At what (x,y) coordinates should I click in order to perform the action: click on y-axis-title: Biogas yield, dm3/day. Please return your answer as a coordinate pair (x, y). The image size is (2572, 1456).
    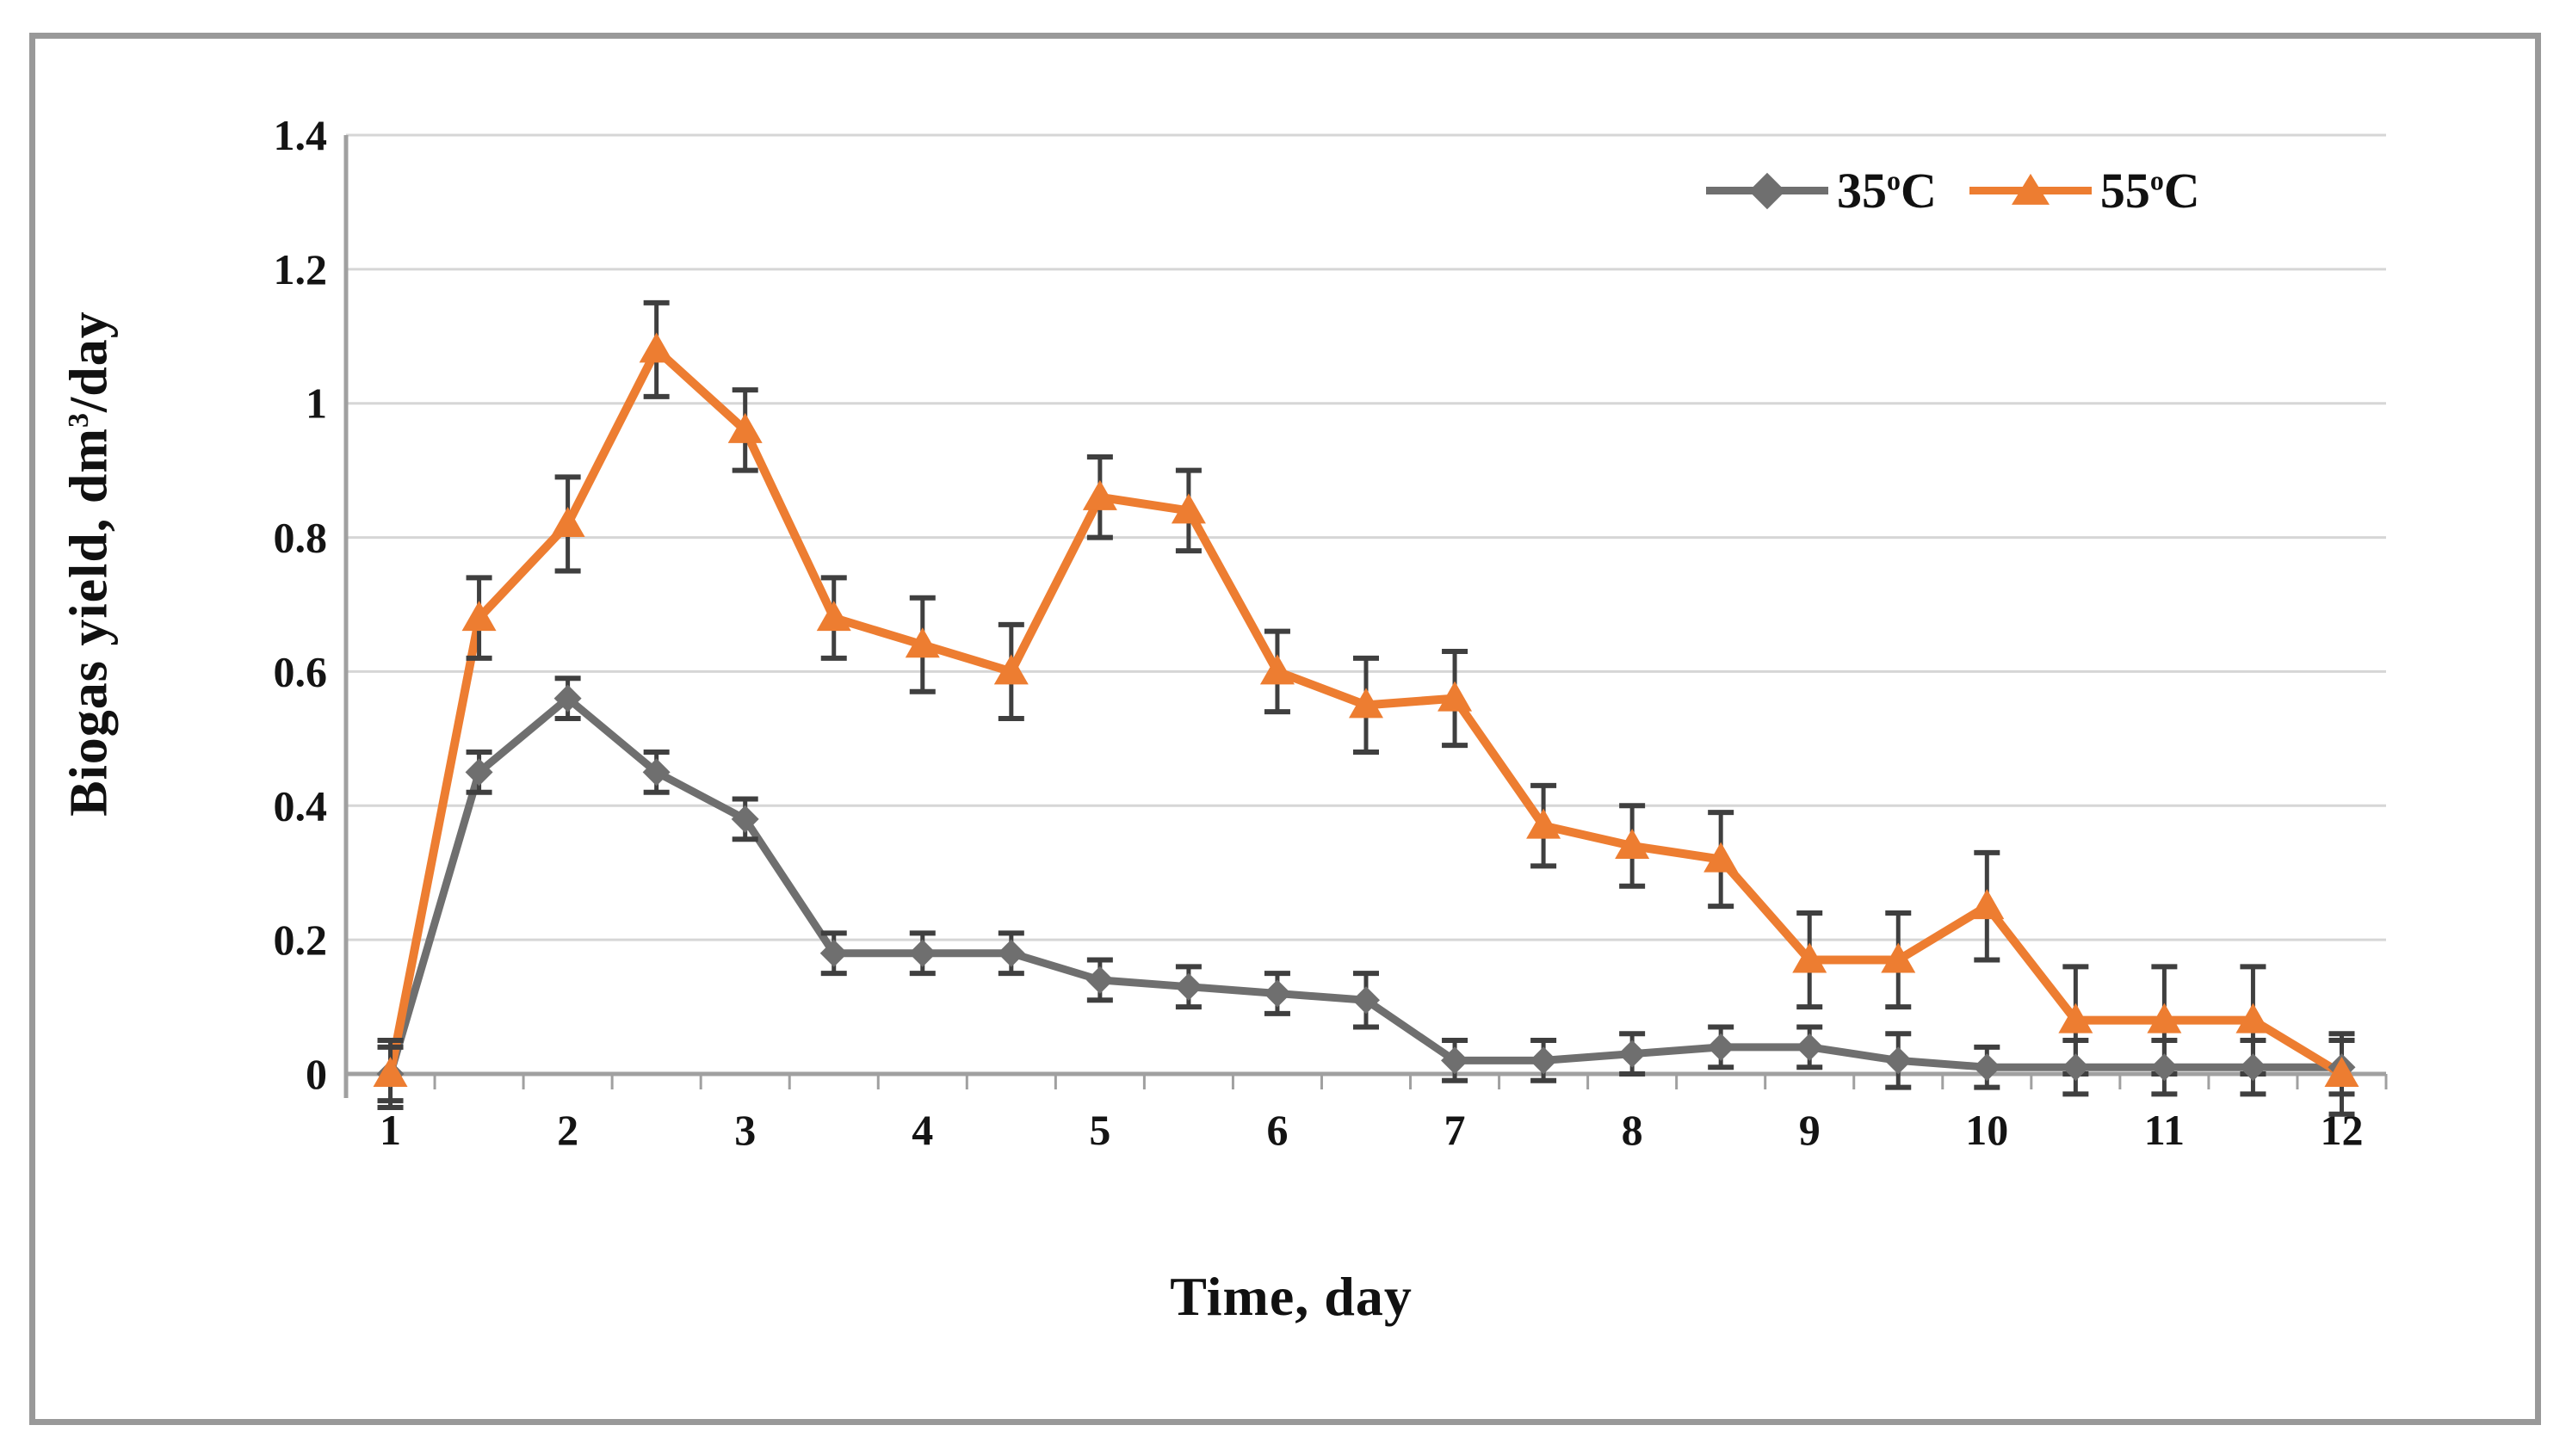
    Looking at the image, I should click on (90, 564).